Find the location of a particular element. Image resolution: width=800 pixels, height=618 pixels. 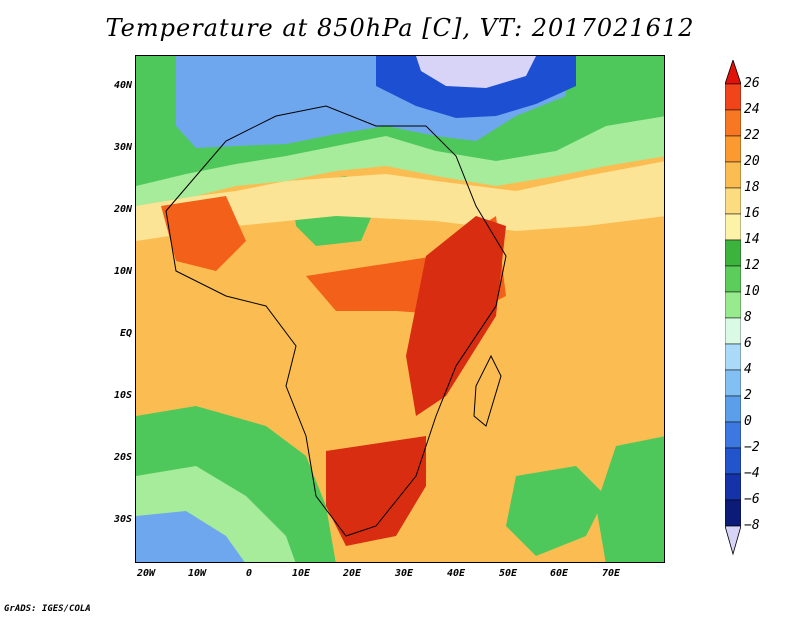

colorbar-label-10: 10 is located at coordinates (752, 291).